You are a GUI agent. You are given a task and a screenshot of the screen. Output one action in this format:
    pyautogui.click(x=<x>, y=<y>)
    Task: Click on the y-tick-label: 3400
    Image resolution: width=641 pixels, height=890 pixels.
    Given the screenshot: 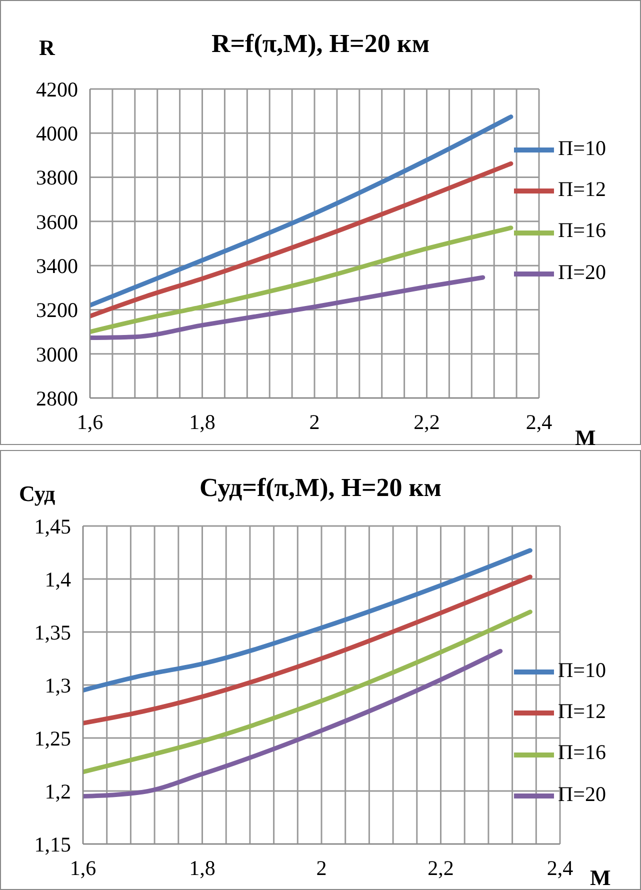 What is the action you would take?
    pyautogui.click(x=57, y=266)
    